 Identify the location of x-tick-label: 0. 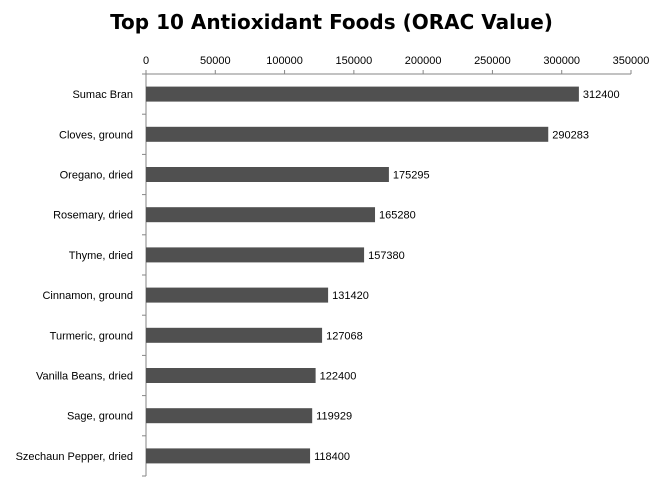
(146, 61).